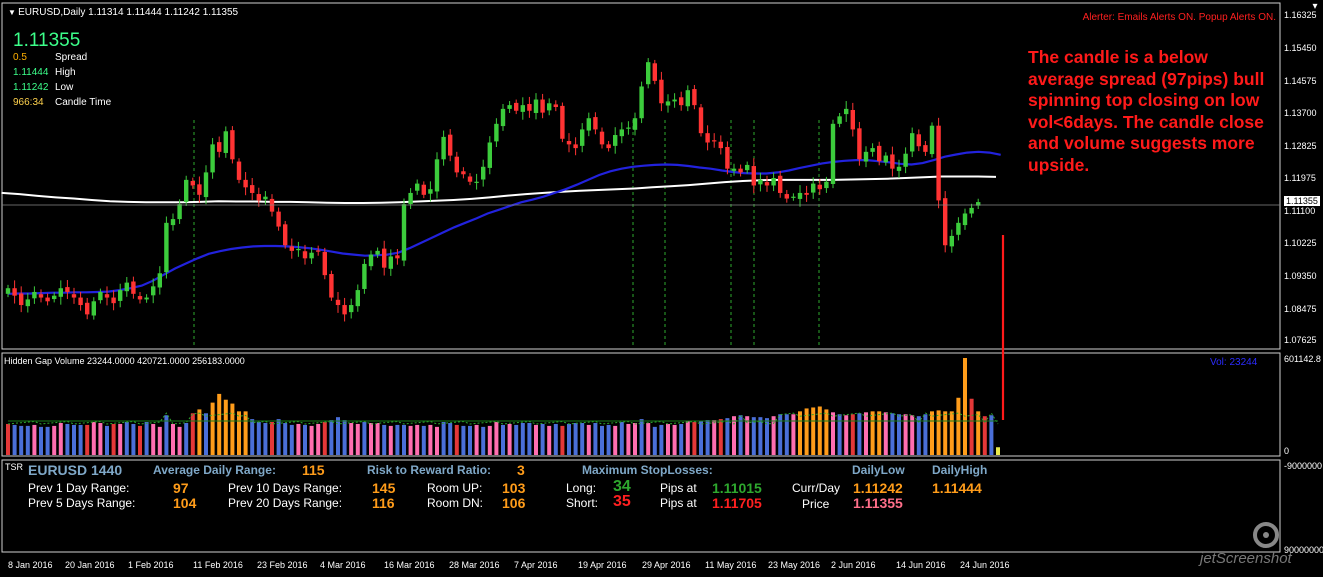 The height and width of the screenshot is (577, 1323). I want to click on watermark: jetScreenshot, so click(1246, 558).